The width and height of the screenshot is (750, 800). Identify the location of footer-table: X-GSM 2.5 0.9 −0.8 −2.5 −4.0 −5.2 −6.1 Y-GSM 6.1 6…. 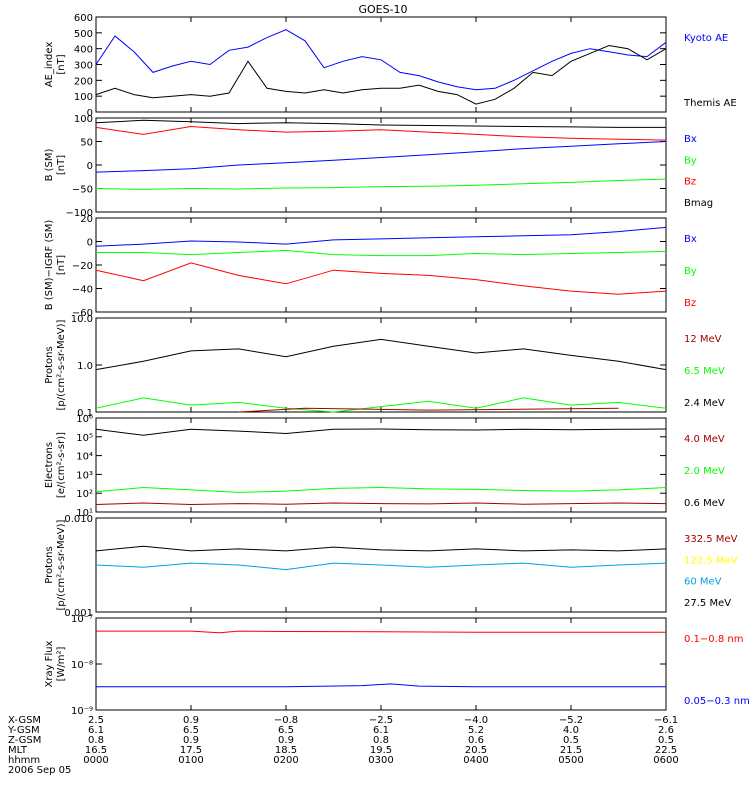
(343, 740).